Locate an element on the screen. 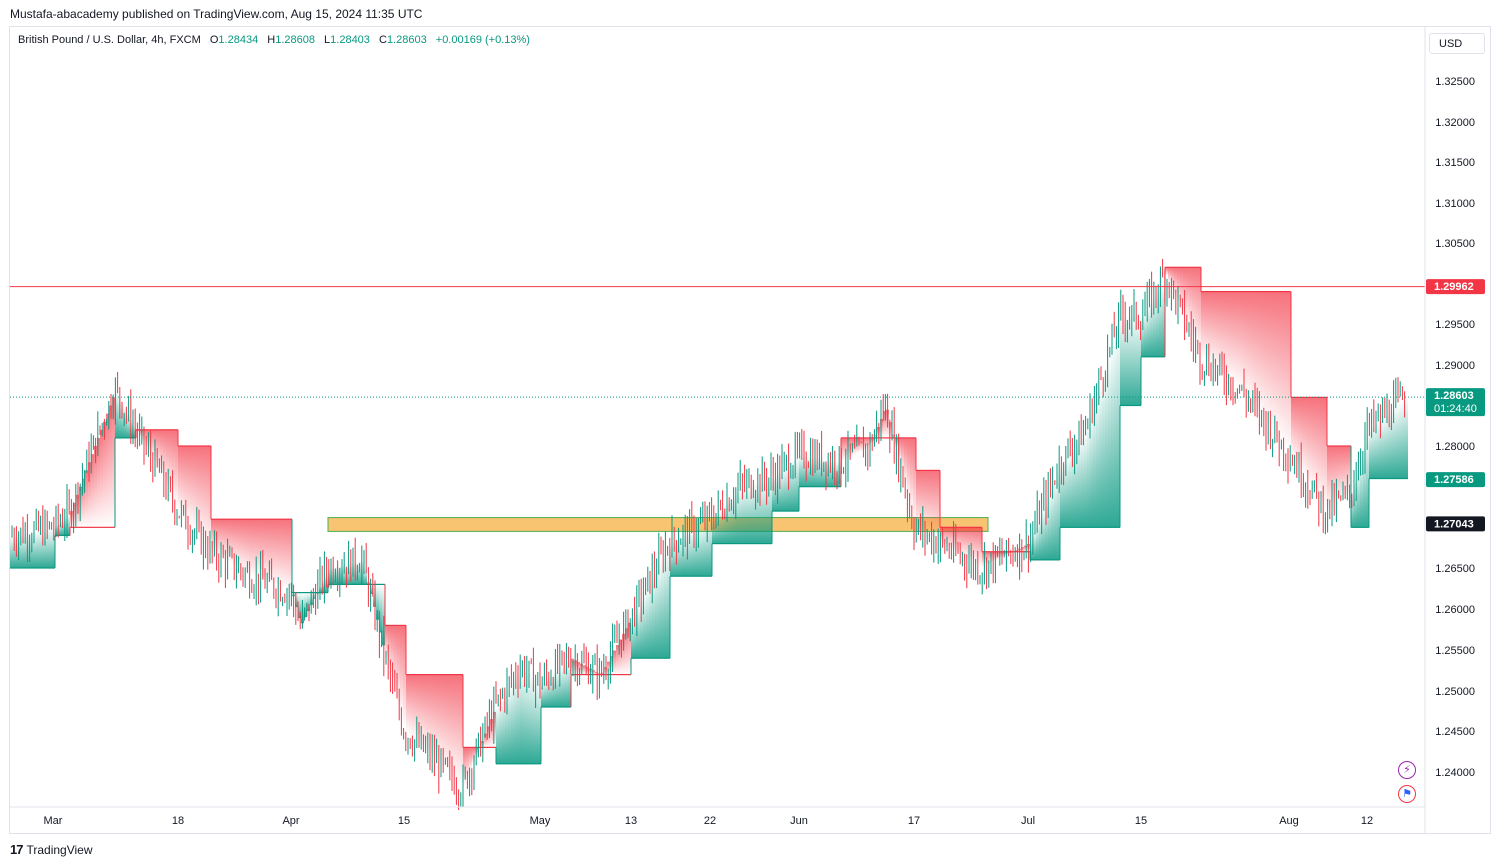 The height and width of the screenshot is (868, 1500). symbol-label: British Pound / U.S. Dollar, 4h, FXCM is located at coordinates (109, 40).